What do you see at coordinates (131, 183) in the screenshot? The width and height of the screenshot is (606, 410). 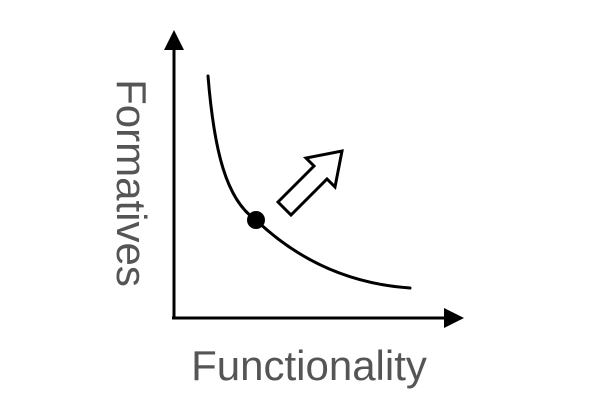 I see `y-axis-label: Formatives` at bounding box center [131, 183].